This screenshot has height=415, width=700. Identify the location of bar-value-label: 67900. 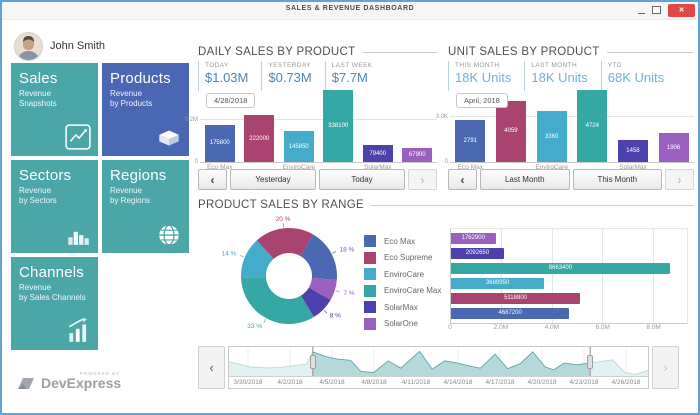
(417, 154).